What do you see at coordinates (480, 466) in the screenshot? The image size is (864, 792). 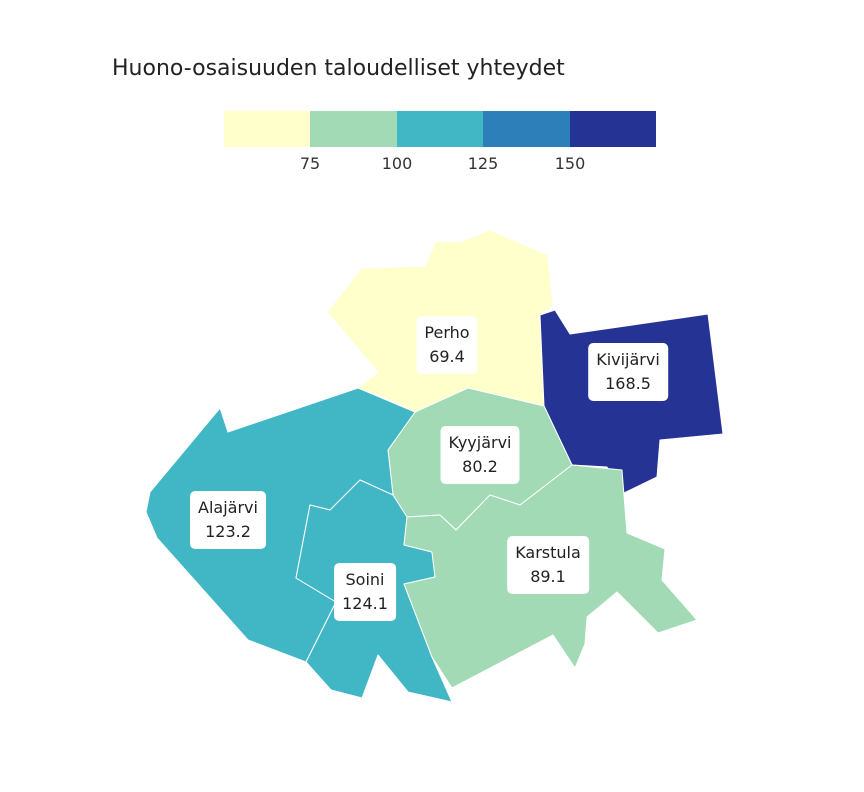 I see `region-value: 80.2` at bounding box center [480, 466].